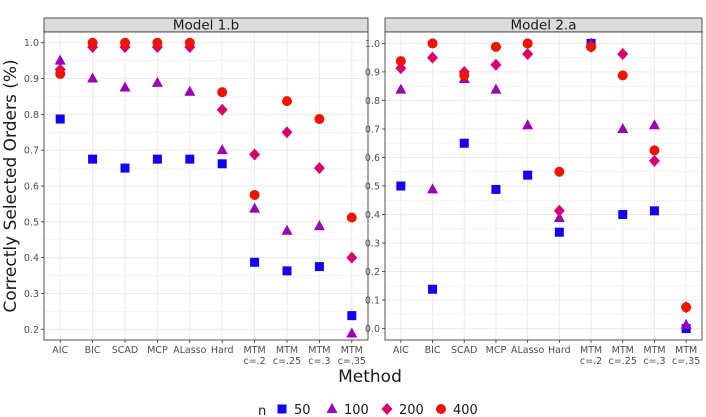 Image resolution: width=706 pixels, height=417 pixels. I want to click on x-tick-label: MTM c=.35, so click(352, 356).